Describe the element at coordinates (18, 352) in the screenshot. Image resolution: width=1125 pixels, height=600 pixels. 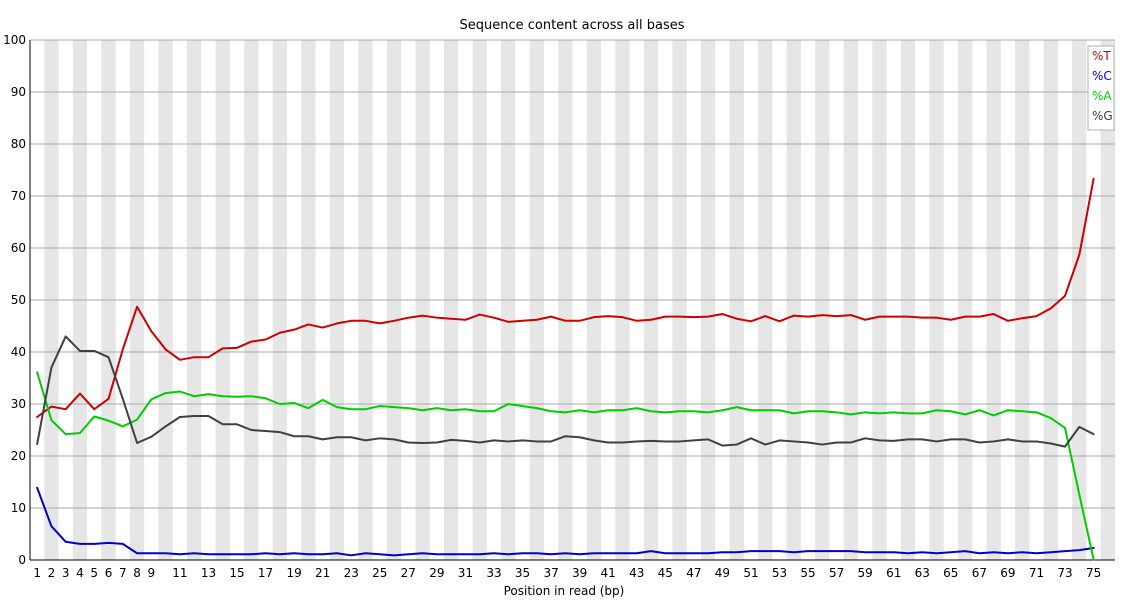
I see `y-tick-label: 40` at that location.